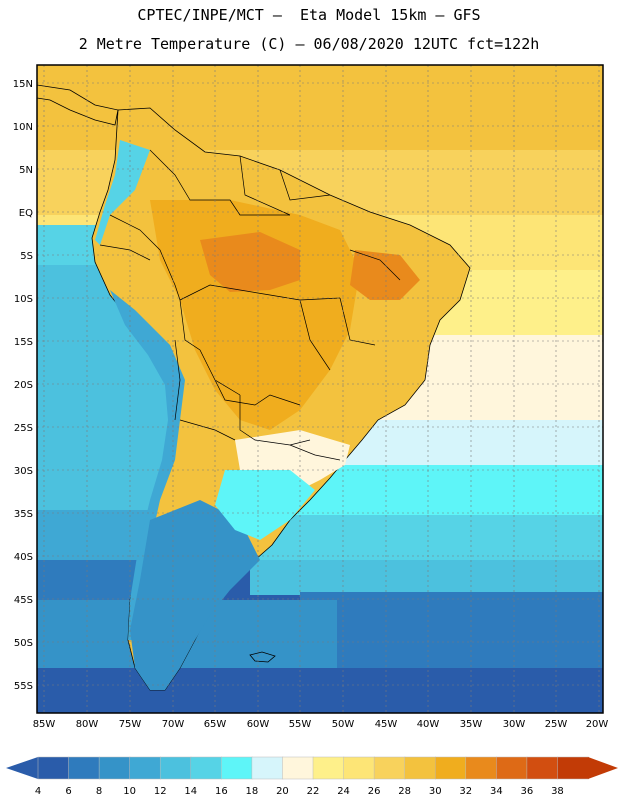 The height and width of the screenshot is (800, 618). Describe the element at coordinates (23, 385) in the screenshot. I see `lat-label: 20S` at that location.